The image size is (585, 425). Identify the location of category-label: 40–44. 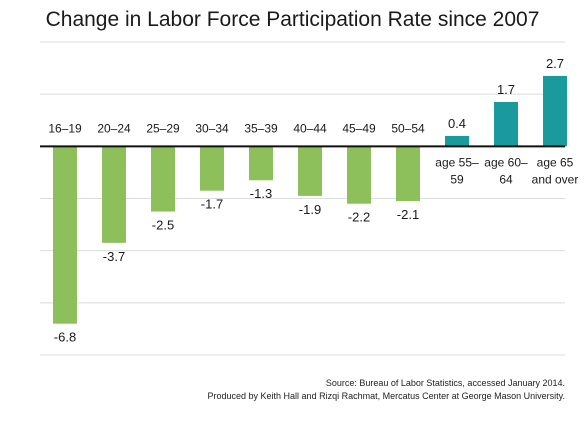
(310, 128).